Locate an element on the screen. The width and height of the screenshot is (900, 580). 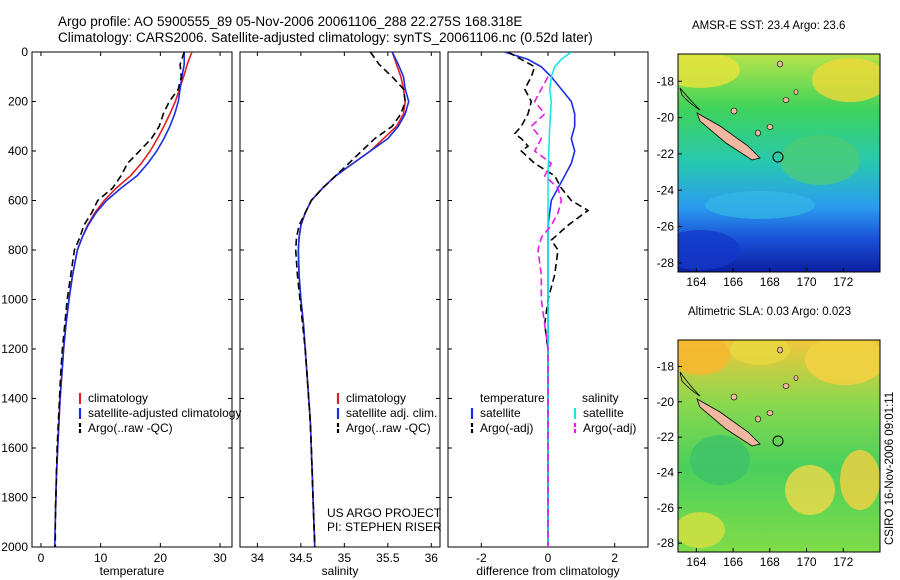
y-tick-label: 1200 is located at coordinates (14, 349).